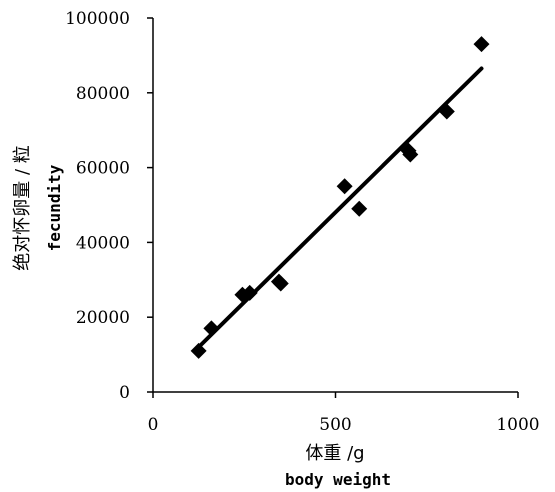 Image resolution: width=555 pixels, height=492 pixels. Describe the element at coordinates (103, 169) in the screenshot. I see `y-tick-label: 60000` at that location.